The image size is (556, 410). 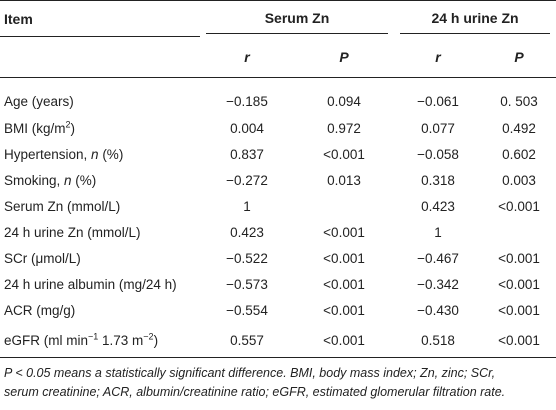 I want to click on cell-r-urine: −0.430, so click(x=438, y=310).